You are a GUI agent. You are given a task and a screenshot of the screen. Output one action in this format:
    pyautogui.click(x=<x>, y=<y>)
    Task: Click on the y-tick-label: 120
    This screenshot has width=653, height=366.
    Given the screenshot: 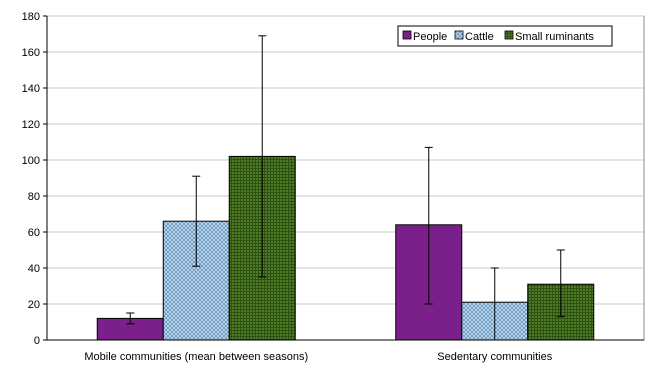 What is the action you would take?
    pyautogui.click(x=31, y=125)
    